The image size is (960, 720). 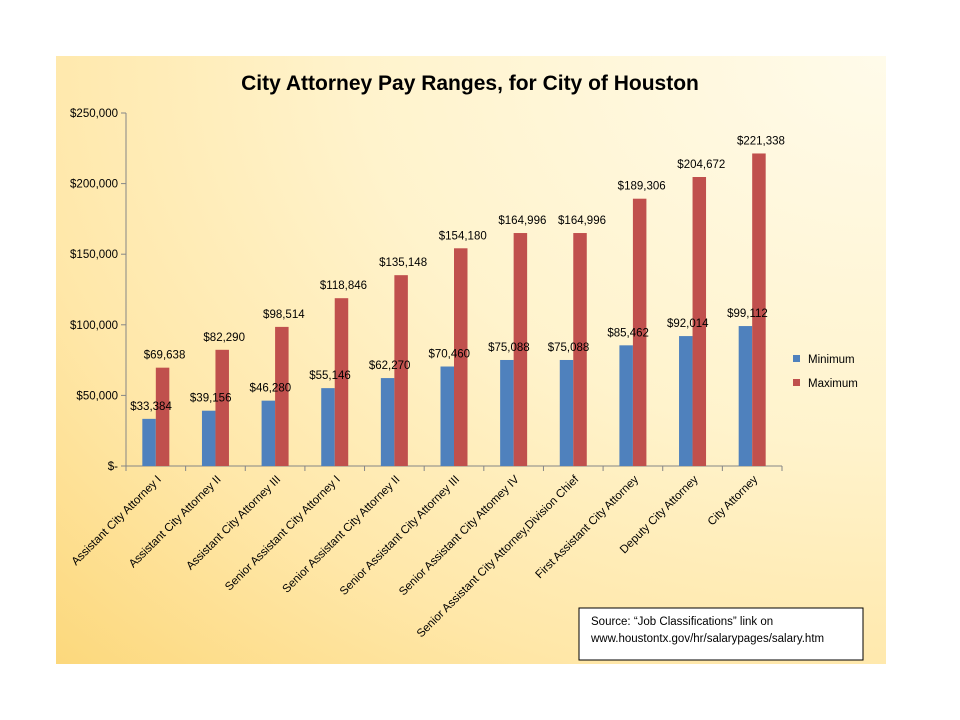 What do you see at coordinates (688, 324) in the screenshot?
I see `data-label-minimum: $92,014` at bounding box center [688, 324].